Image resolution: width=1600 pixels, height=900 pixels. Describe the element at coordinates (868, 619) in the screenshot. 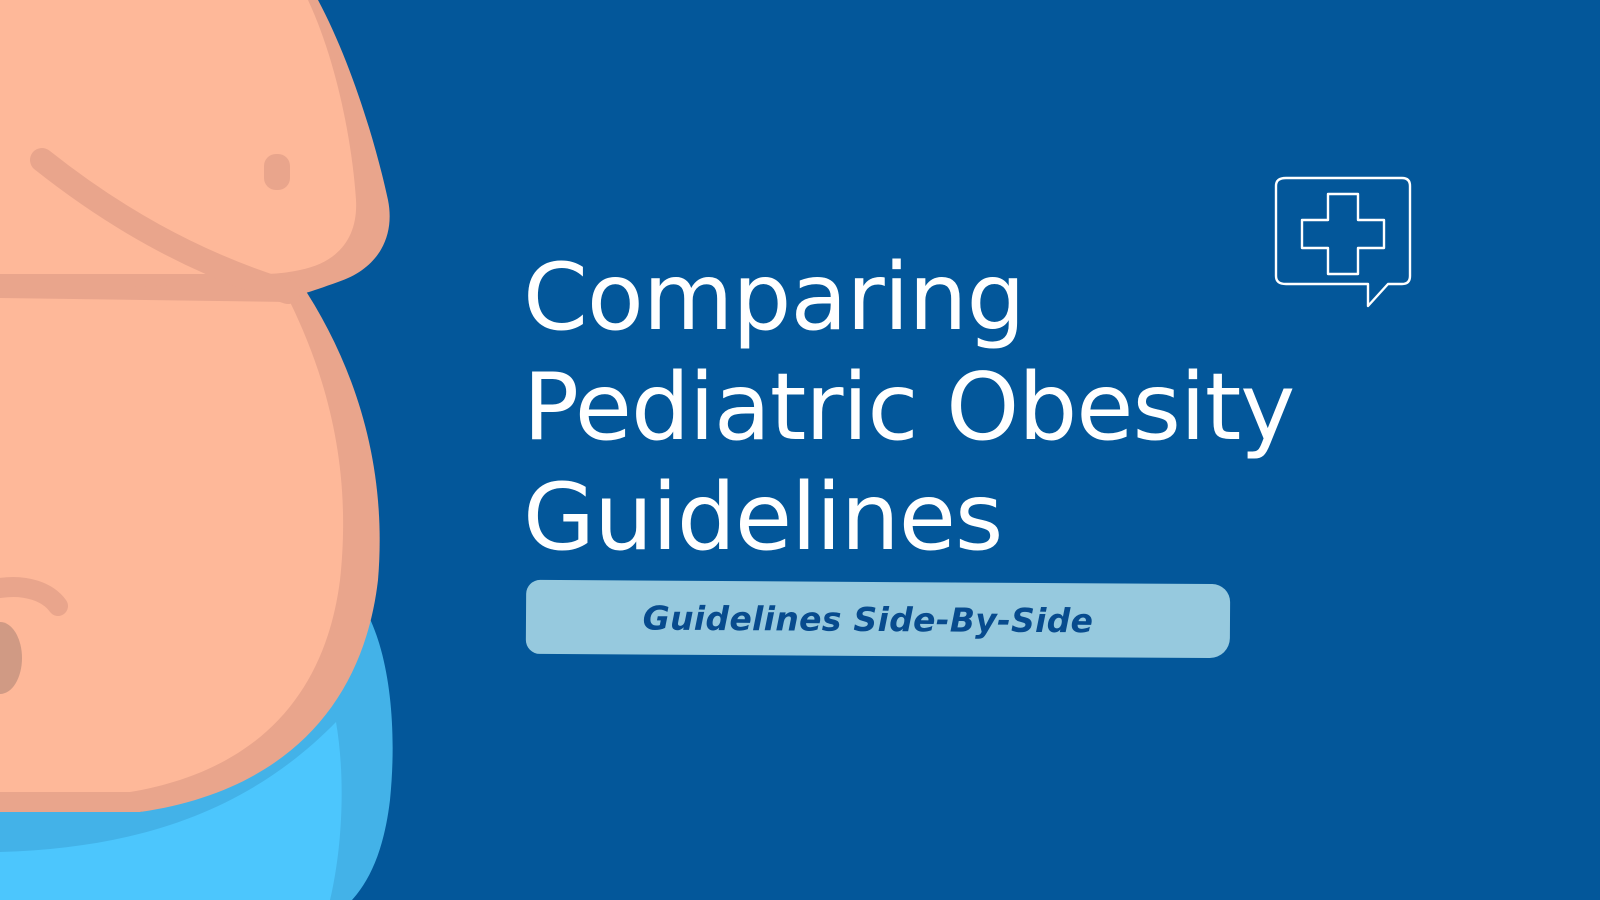

I see `subtitle-text: Guidelines Side-By-Side` at that location.